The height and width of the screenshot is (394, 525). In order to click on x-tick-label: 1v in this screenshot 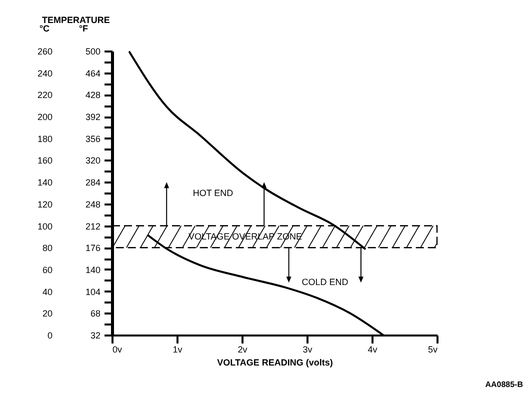, I will do `click(177, 349)`.